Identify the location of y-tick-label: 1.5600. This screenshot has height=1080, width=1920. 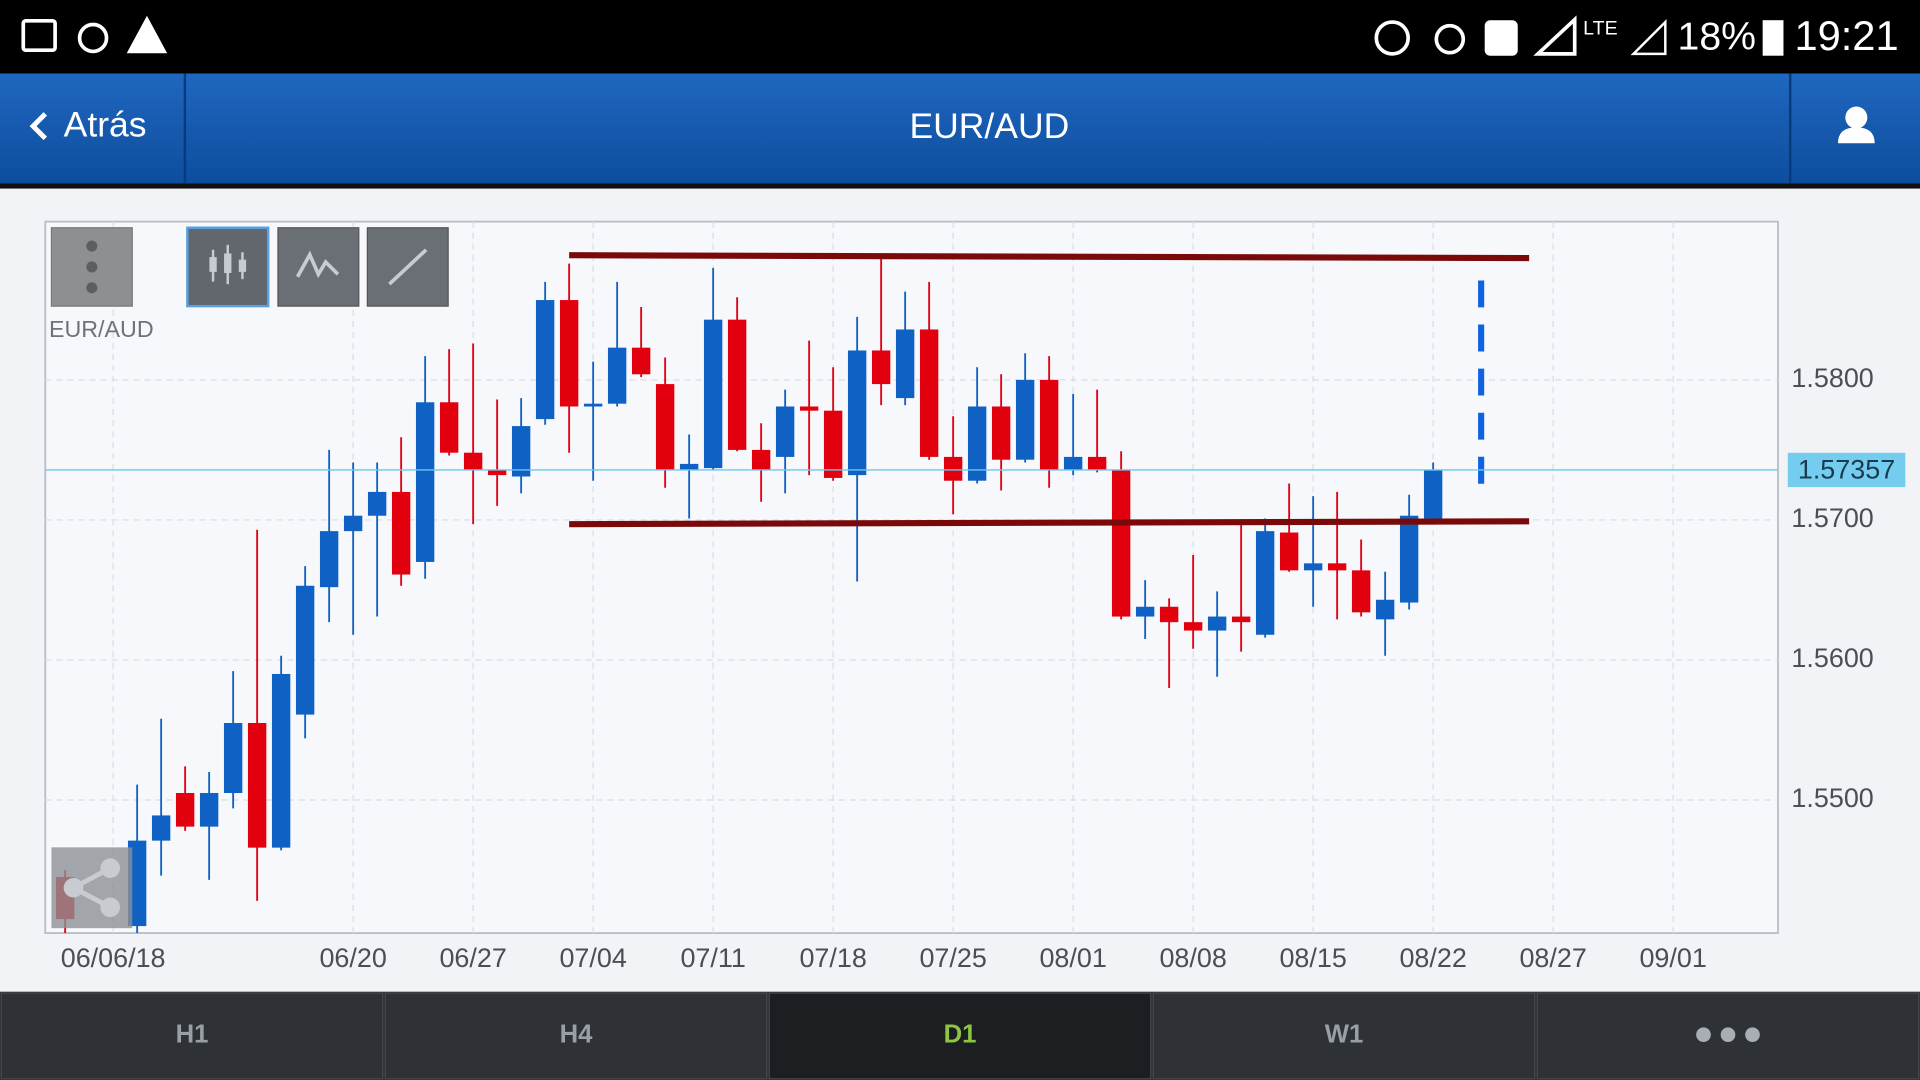
(1832, 658).